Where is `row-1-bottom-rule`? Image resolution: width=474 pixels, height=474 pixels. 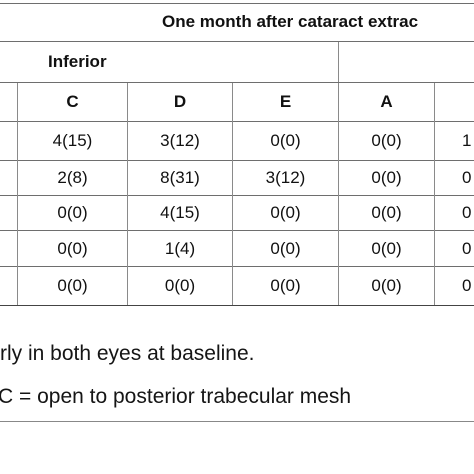
row-1-bottom-rule is located at coordinates (237, 160).